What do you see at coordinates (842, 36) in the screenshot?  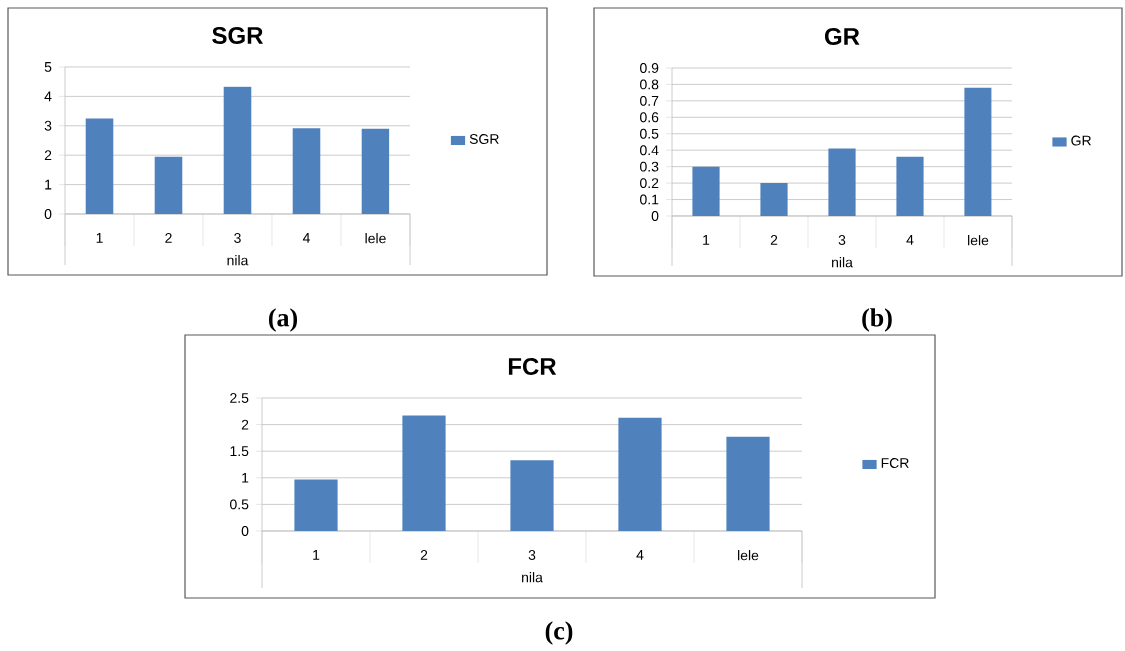 I see `chart-title: GR` at bounding box center [842, 36].